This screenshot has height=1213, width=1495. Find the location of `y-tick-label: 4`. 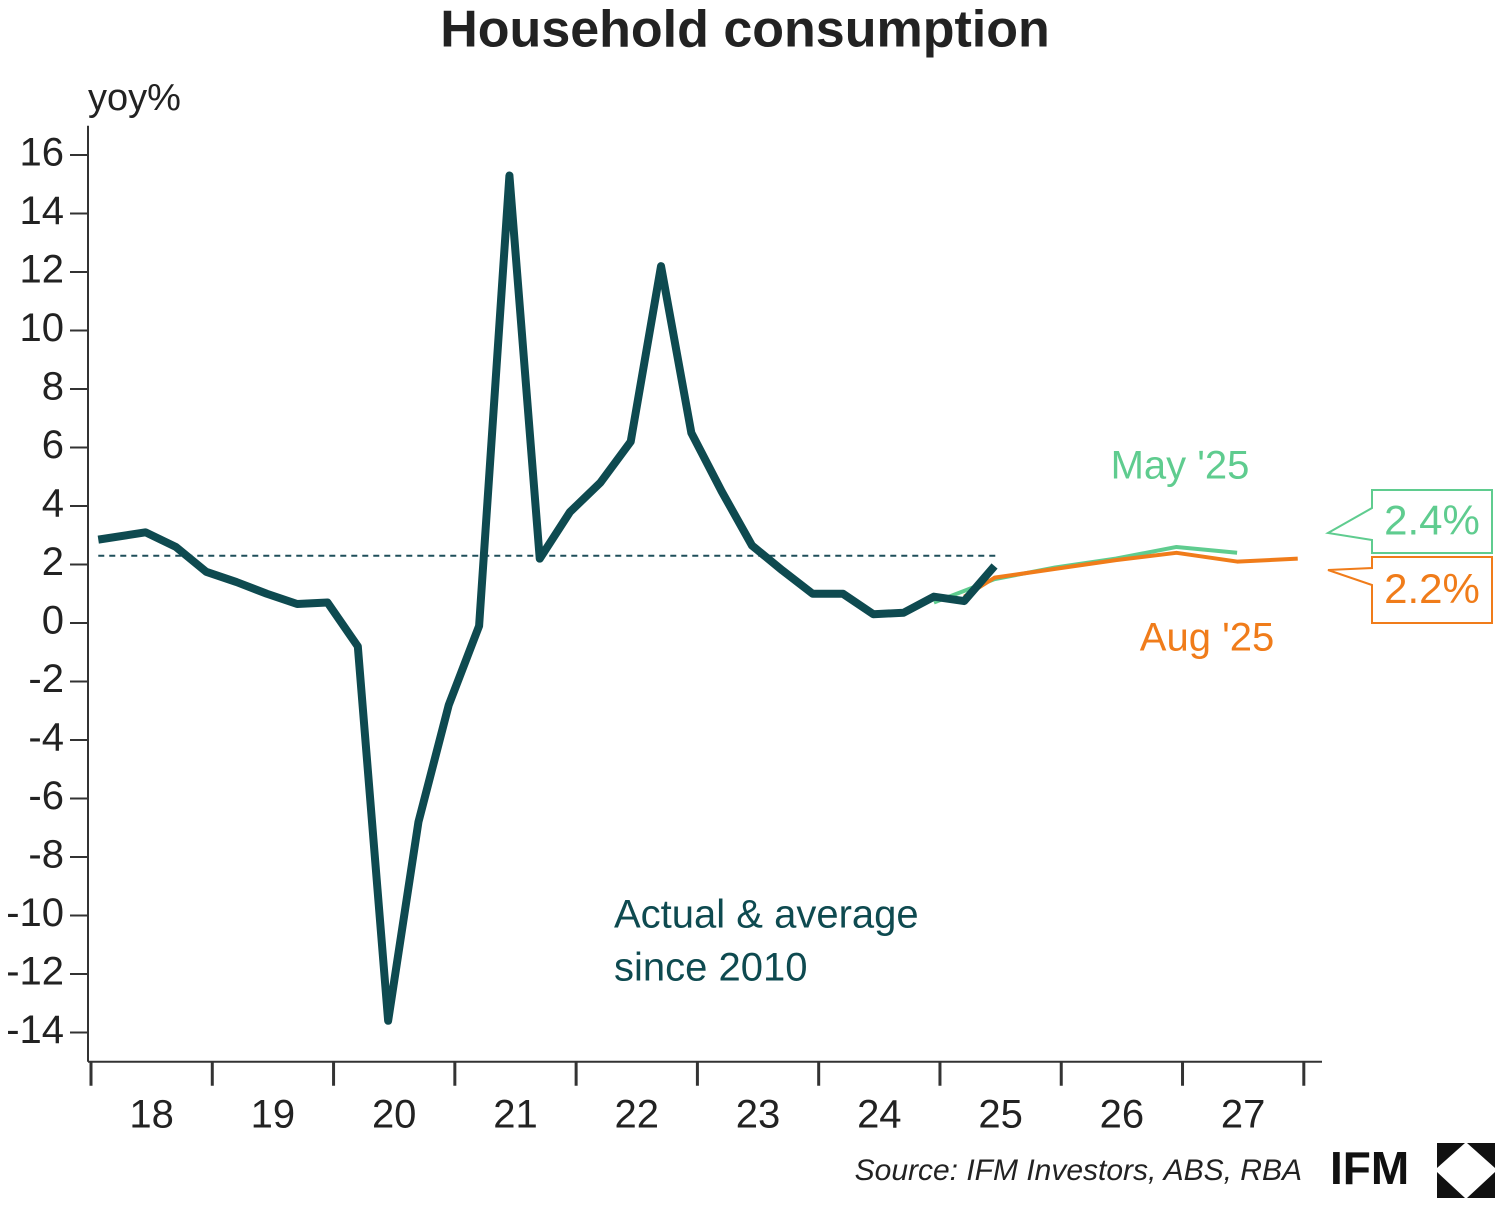

y-tick-label: 4 is located at coordinates (53, 504).